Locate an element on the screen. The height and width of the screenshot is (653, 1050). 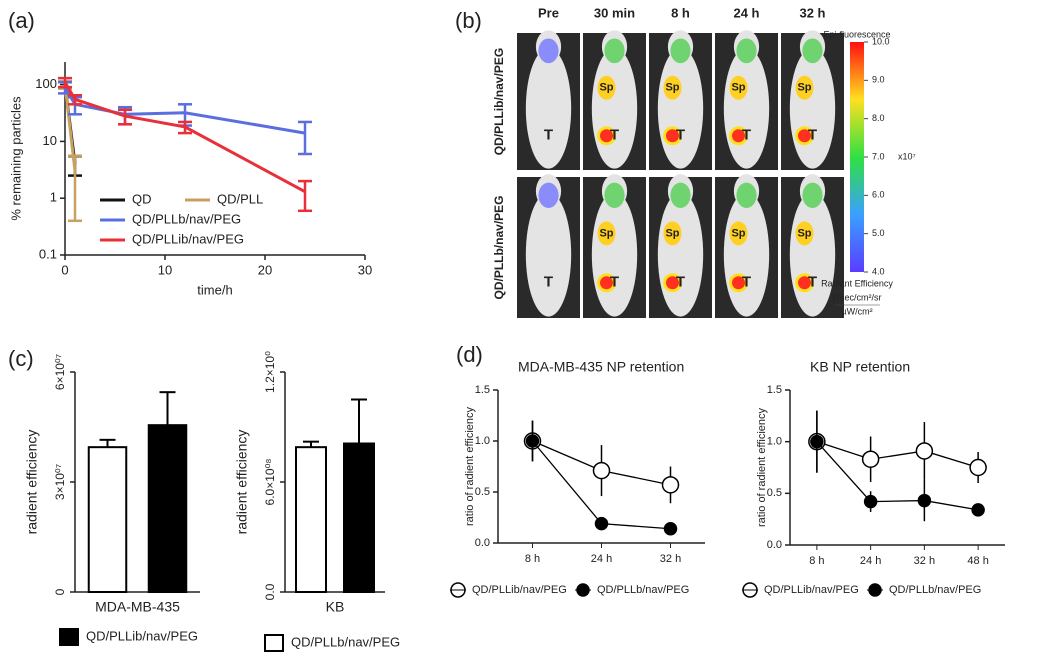
column-label: 30 min is located at coordinates (614, 12).